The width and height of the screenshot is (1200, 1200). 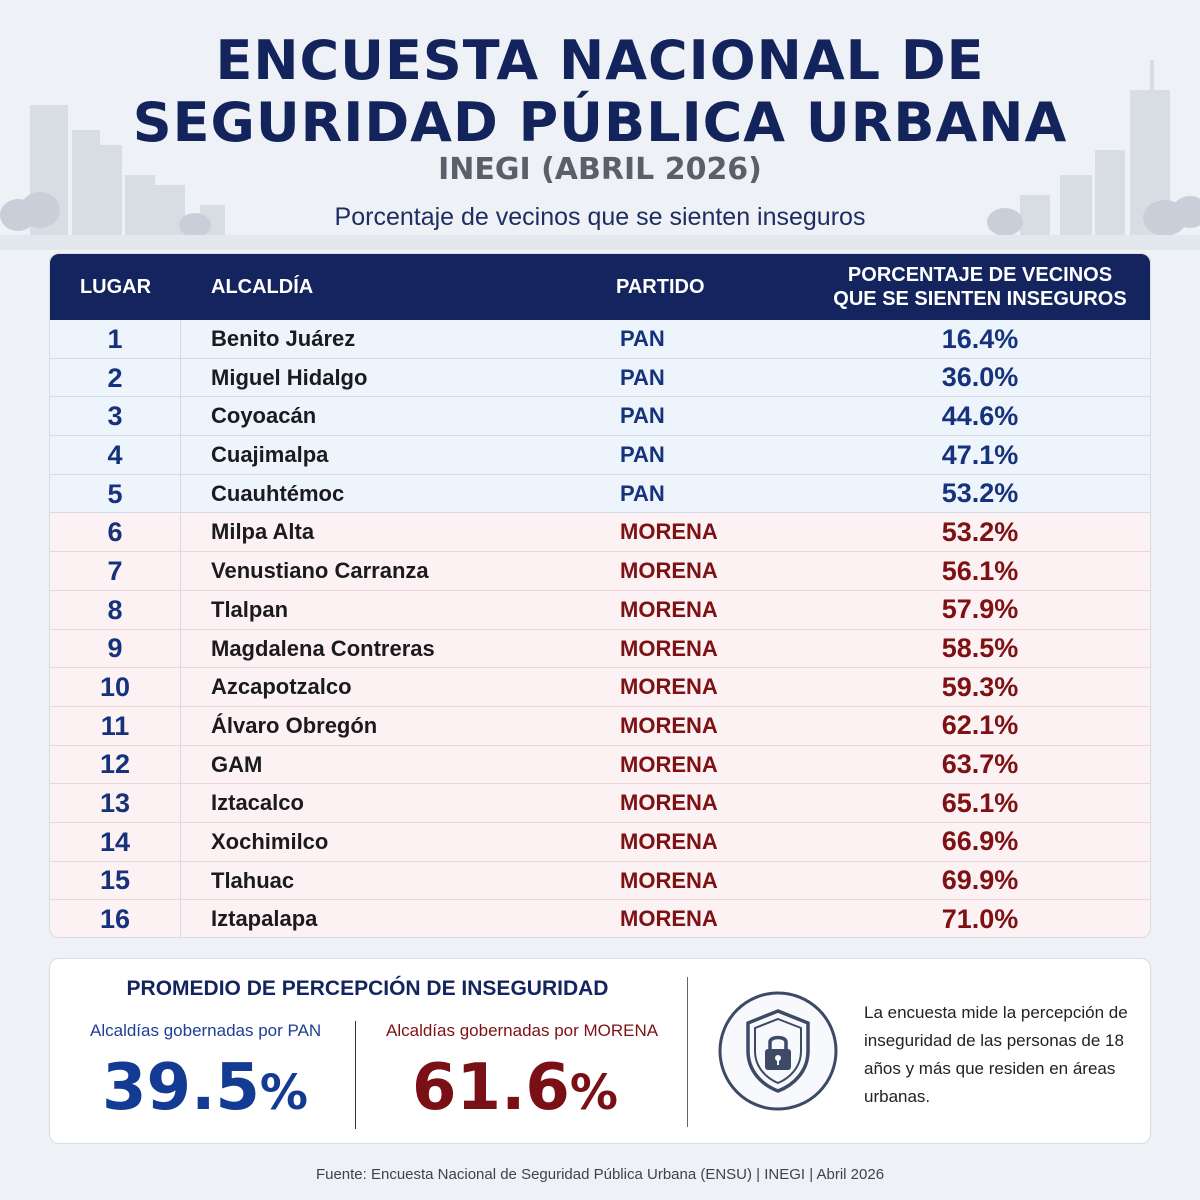 I want to click on morena-percent-sign: %, so click(x=593, y=1093).